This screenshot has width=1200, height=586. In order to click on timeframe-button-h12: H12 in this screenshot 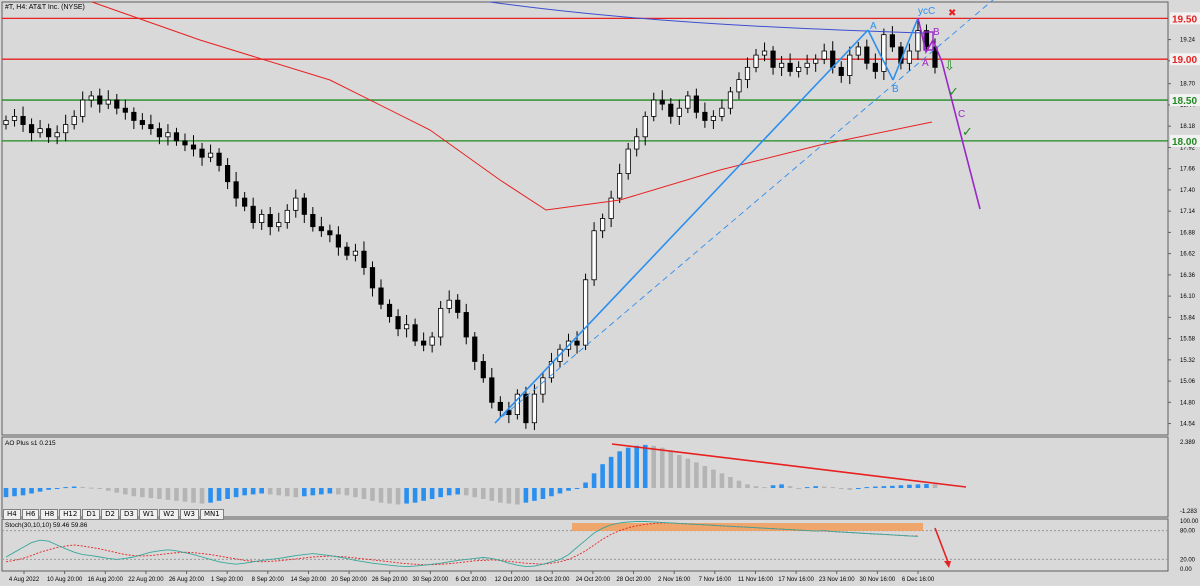, I will do `click(70, 514)`.